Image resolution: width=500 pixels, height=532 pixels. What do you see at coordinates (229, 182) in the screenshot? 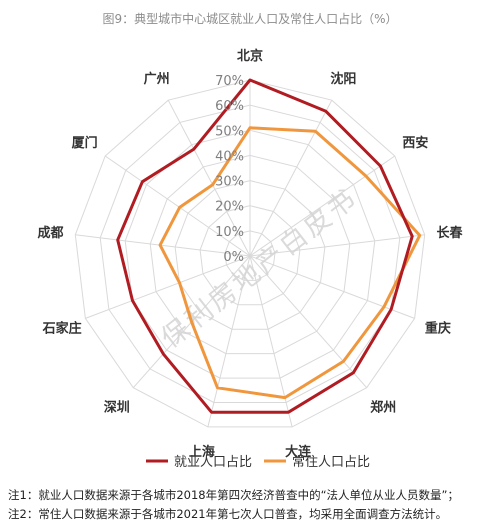
I see `tick-label: 30%` at bounding box center [229, 182].